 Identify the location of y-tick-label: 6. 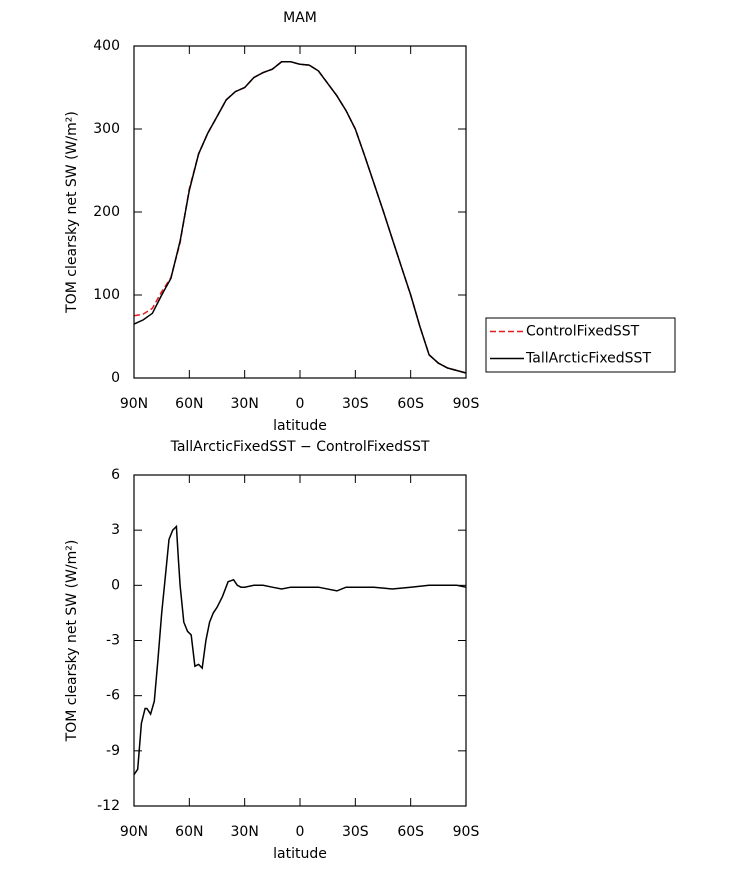
(115, 475).